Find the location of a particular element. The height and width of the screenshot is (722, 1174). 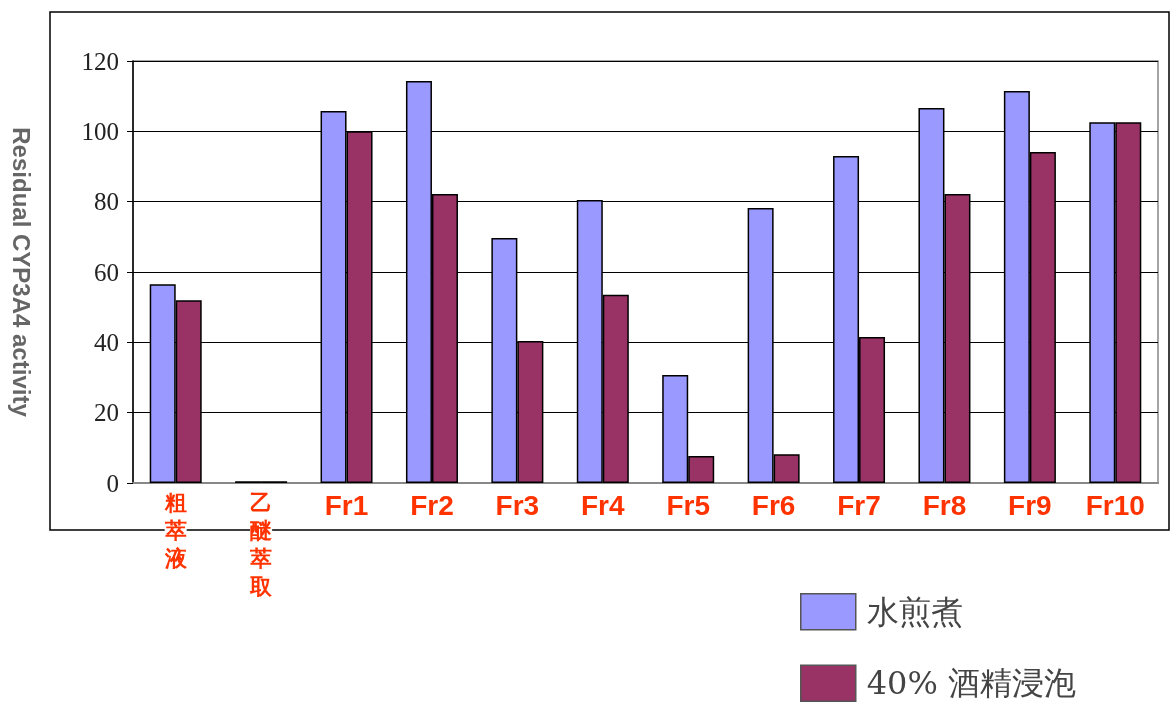

x-tick-label: Fr9 is located at coordinates (1030, 505).